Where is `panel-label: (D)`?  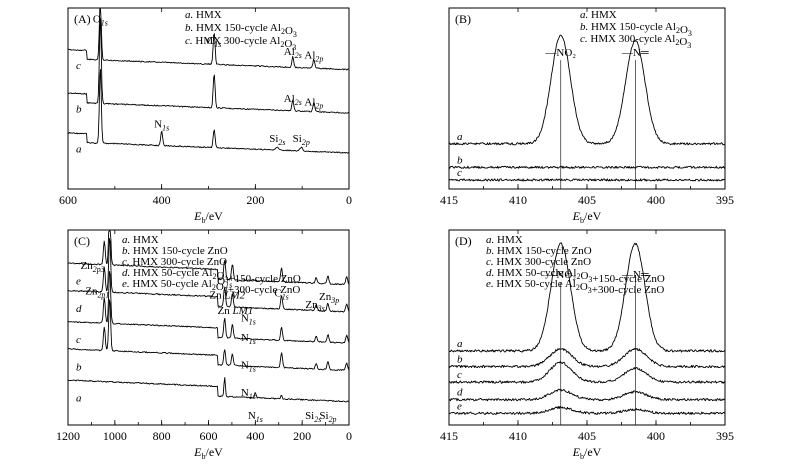
panel-label: (D) is located at coordinates (463, 241).